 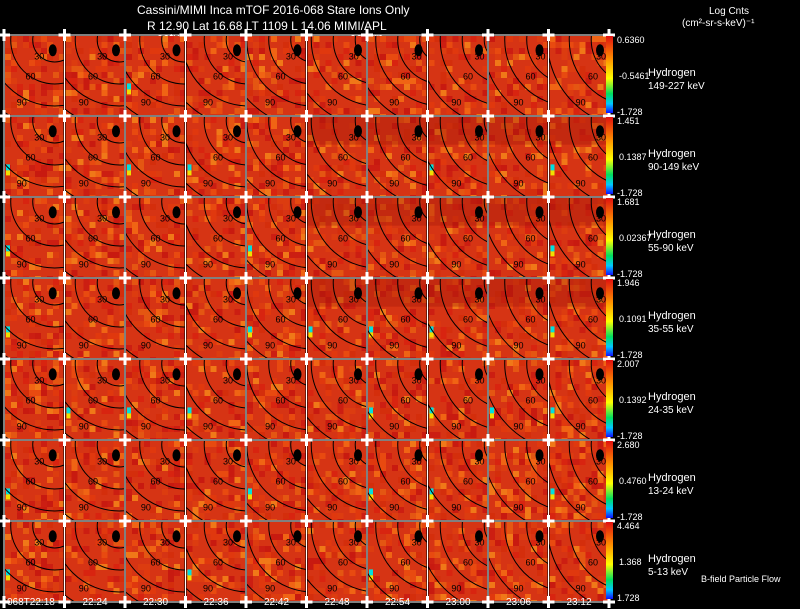 What do you see at coordinates (633, 400) in the screenshot?
I see `colorbar-mid-label: 0.1392` at bounding box center [633, 400].